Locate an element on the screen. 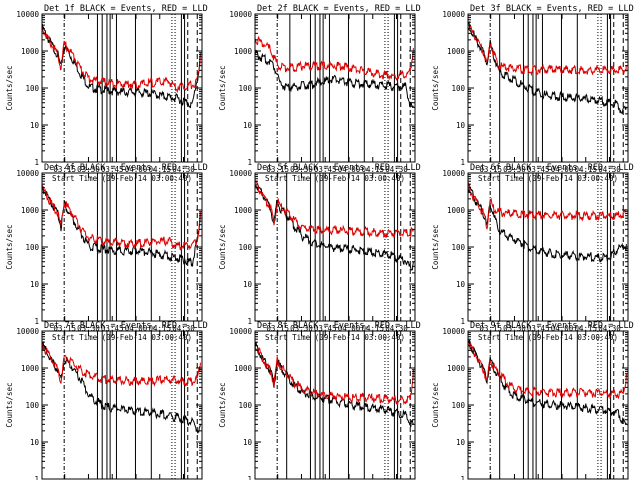 This screenshot has width=640, height=480. panel-title: Det 7f BLACK = Events, RED = LLD is located at coordinates (126, 326).